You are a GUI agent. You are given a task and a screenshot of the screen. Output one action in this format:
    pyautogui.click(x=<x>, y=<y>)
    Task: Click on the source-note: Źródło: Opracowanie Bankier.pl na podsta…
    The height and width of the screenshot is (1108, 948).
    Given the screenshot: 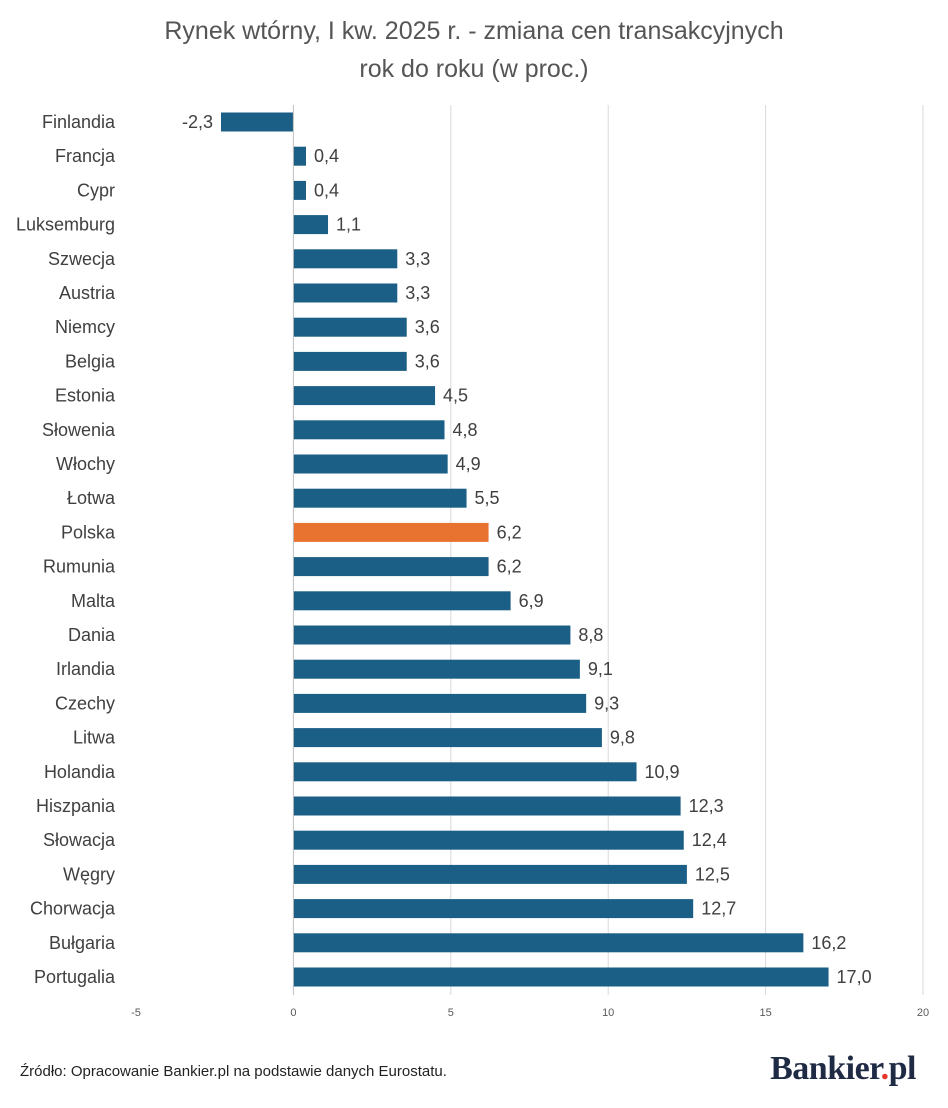 What is the action you would take?
    pyautogui.click(x=233, y=1071)
    